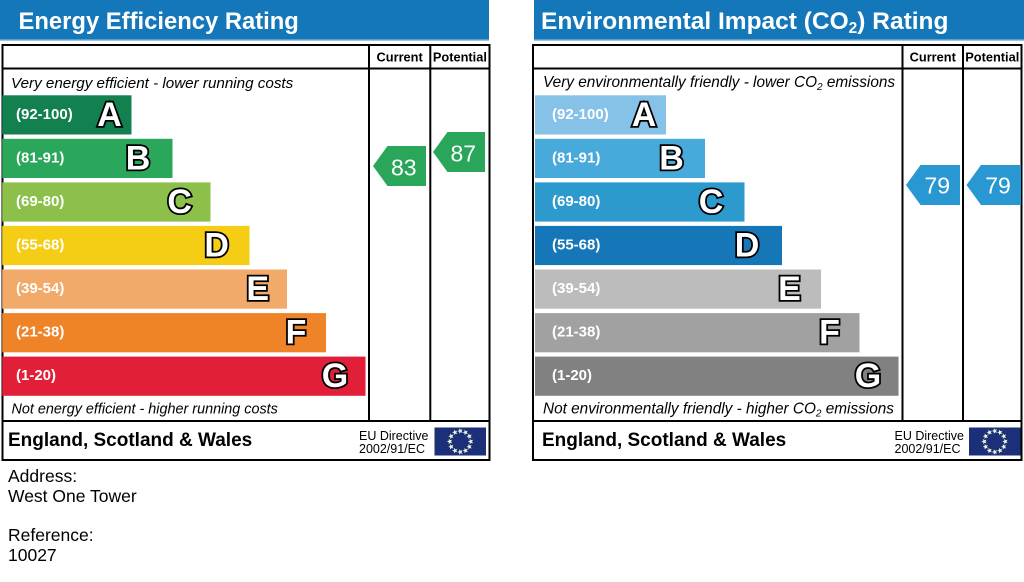 The width and height of the screenshot is (1024, 582). I want to click on svg-text: 10027, so click(32, 555).